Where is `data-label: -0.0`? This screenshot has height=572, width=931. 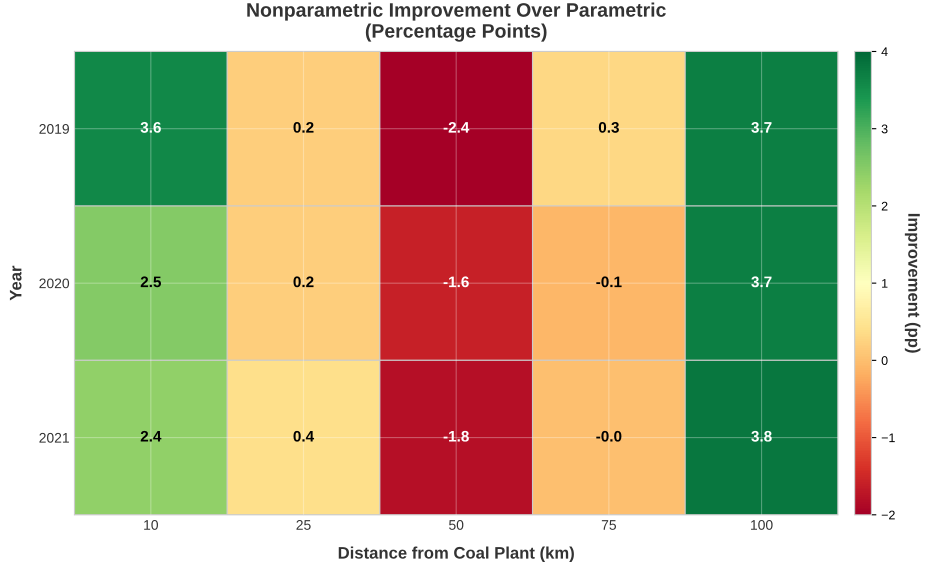
data-label: -0.0 is located at coordinates (609, 436).